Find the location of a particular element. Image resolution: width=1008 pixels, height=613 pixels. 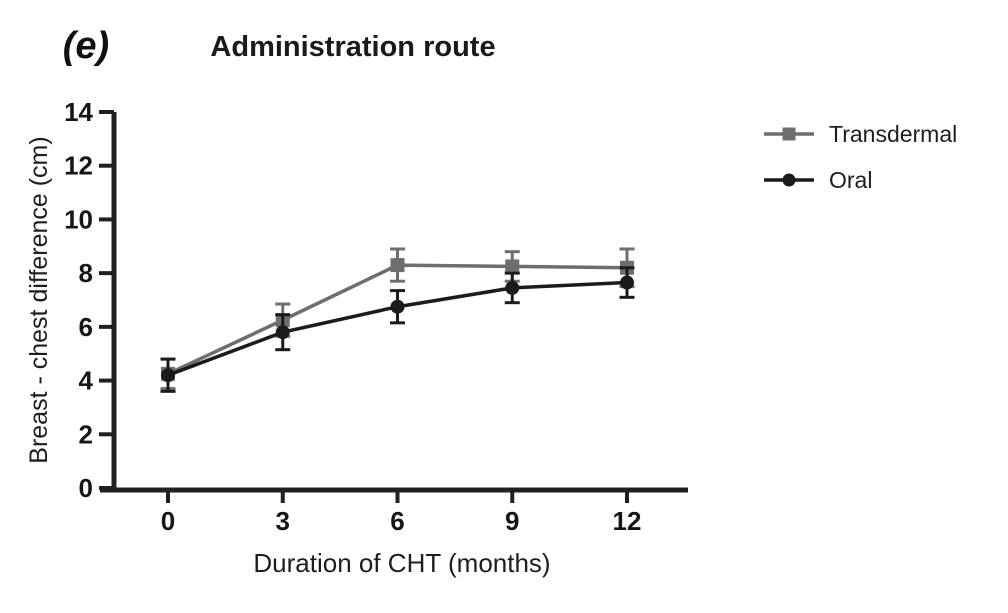

legend-label: Transdermal is located at coordinates (893, 133).